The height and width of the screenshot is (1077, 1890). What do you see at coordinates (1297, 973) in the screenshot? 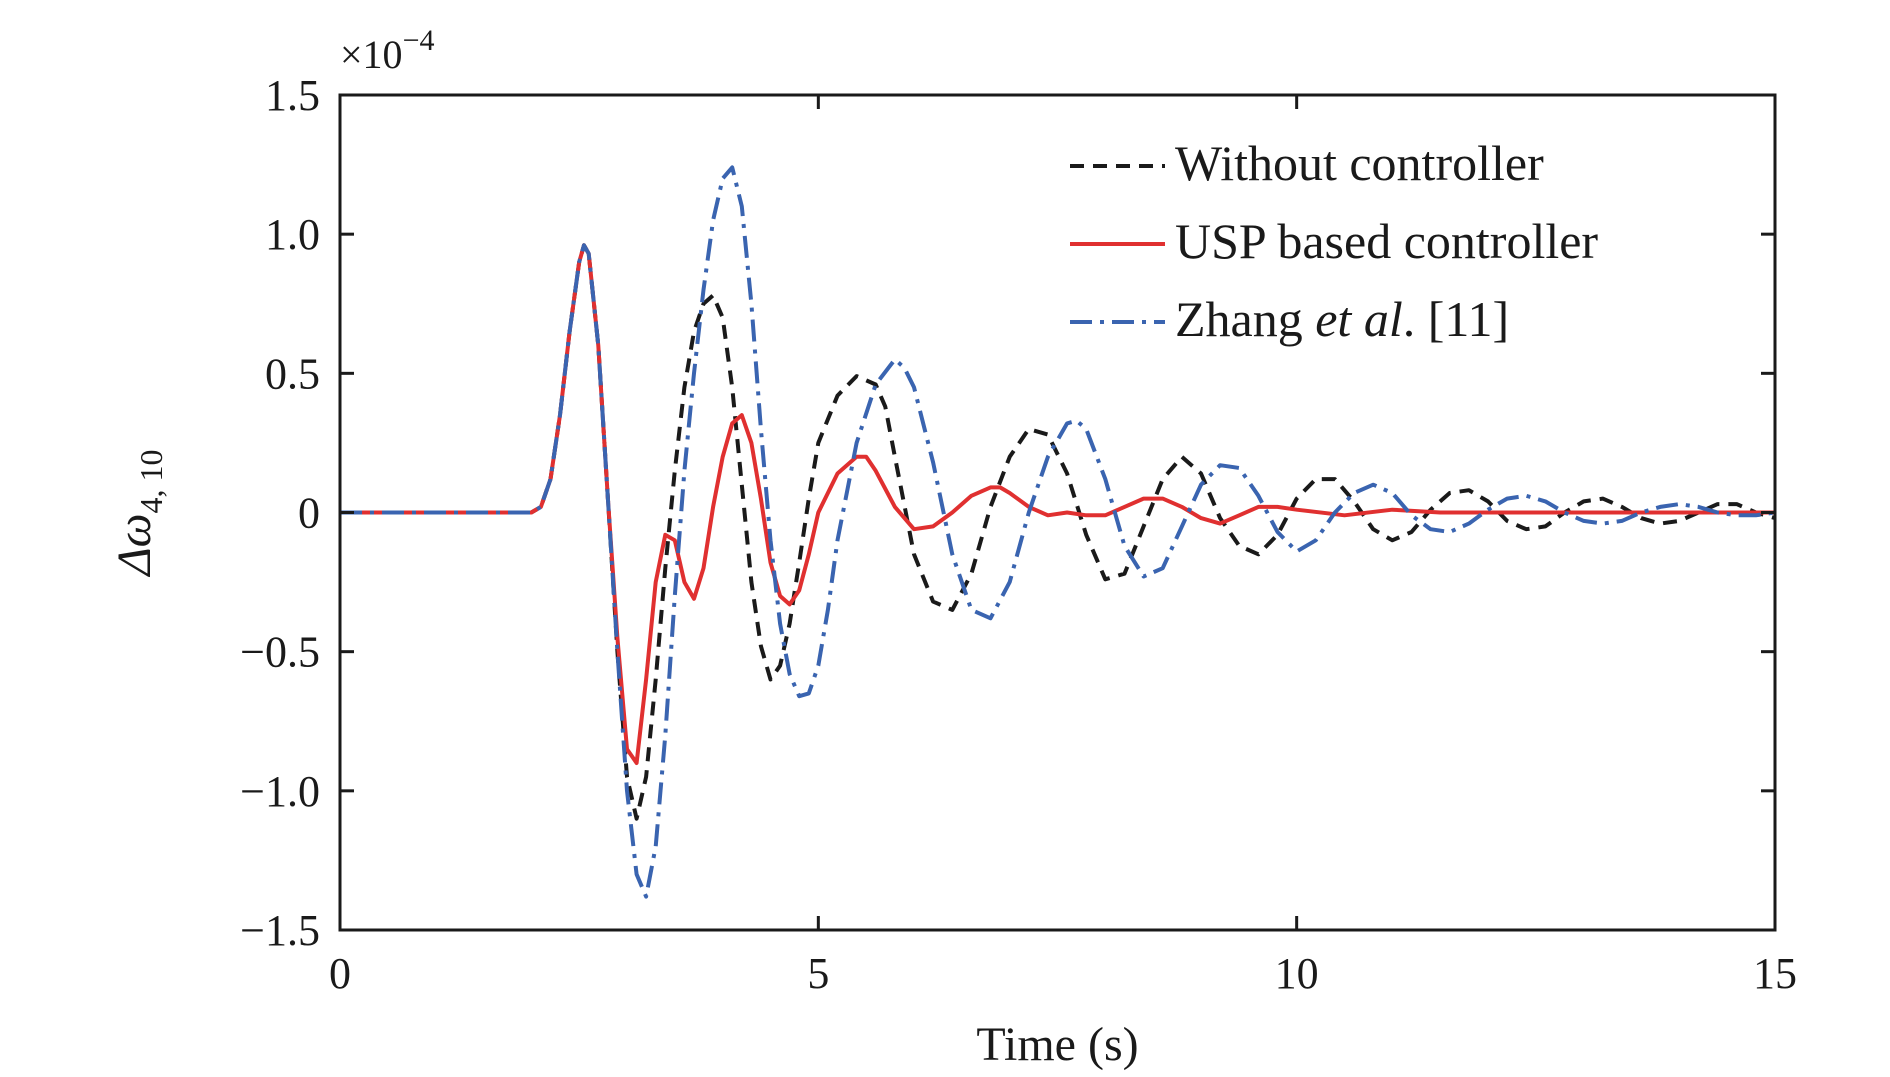
I see `x-tick-label: 10` at bounding box center [1297, 973].